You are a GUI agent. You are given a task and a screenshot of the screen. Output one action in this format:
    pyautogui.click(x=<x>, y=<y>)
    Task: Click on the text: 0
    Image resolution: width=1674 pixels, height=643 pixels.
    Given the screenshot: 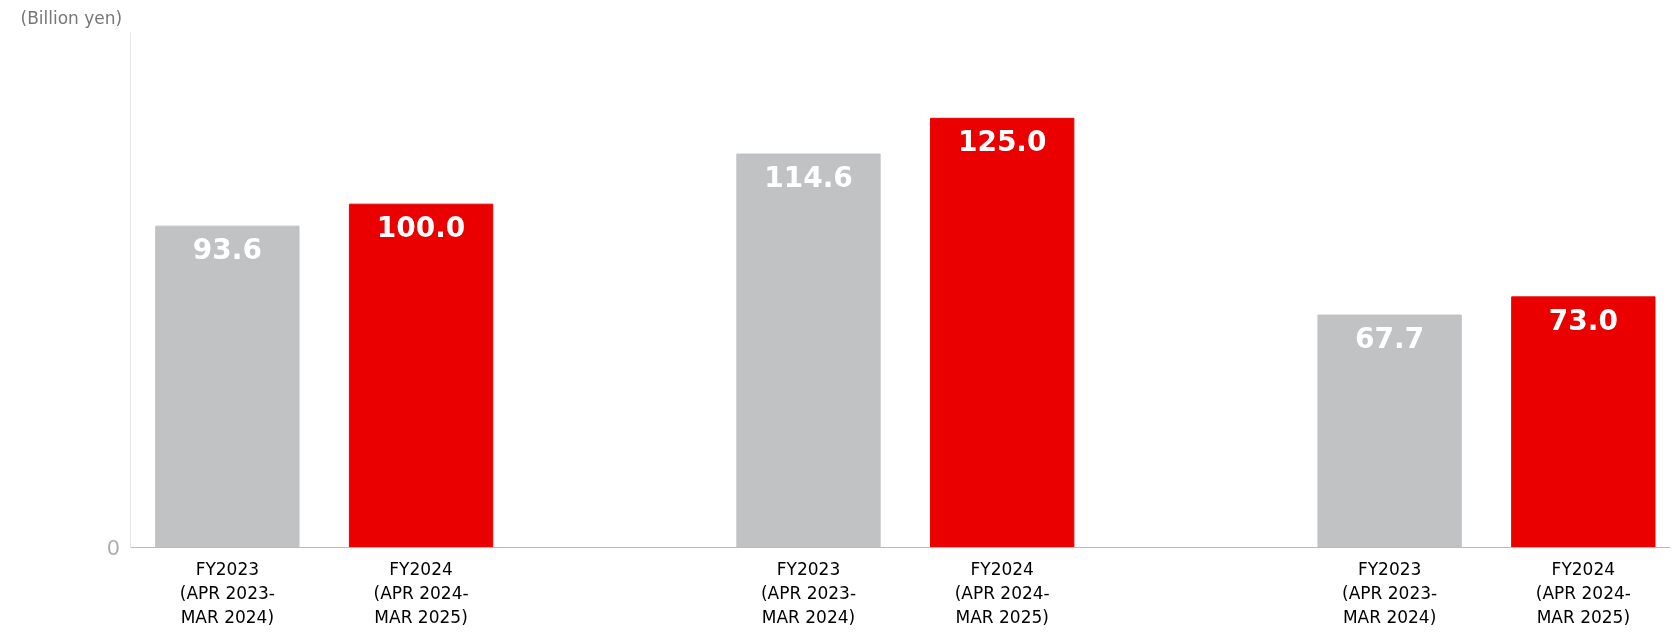 What is the action you would take?
    pyautogui.click(x=113, y=547)
    